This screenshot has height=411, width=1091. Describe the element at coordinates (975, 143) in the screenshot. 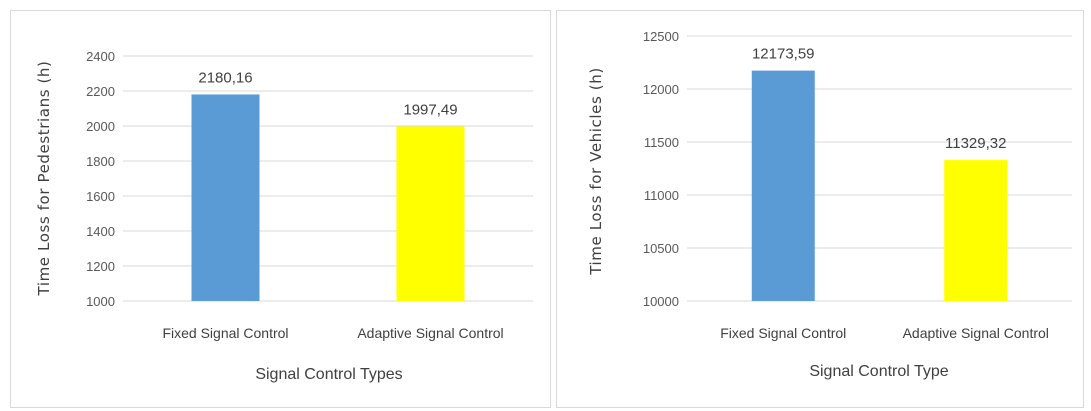

I see `data-label: 11329,32` at that location.